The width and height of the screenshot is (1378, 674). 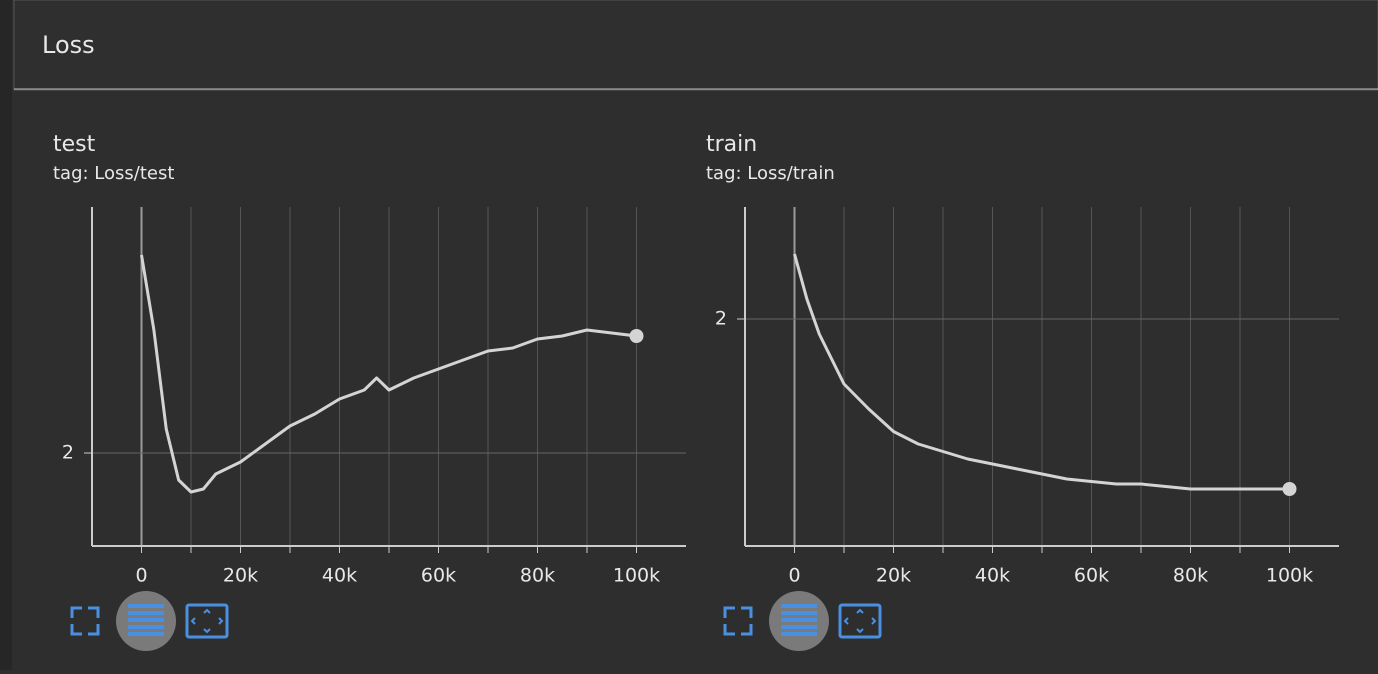 I want to click on chart-title: test, so click(x=74, y=144).